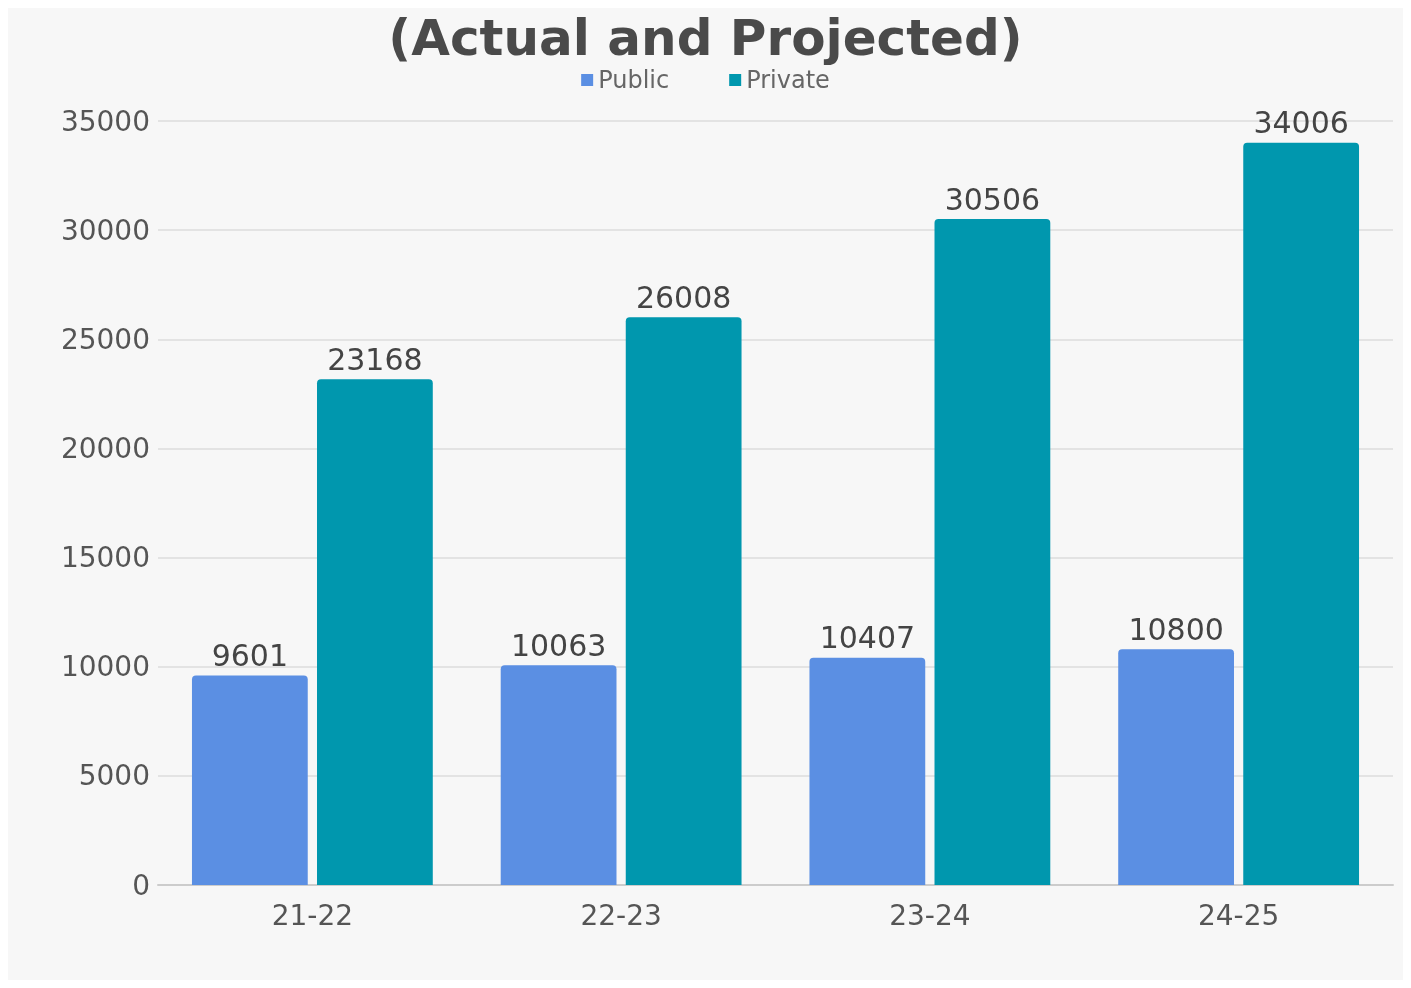  Describe the element at coordinates (105, 448) in the screenshot. I see `y-tick-label: 20000` at that location.